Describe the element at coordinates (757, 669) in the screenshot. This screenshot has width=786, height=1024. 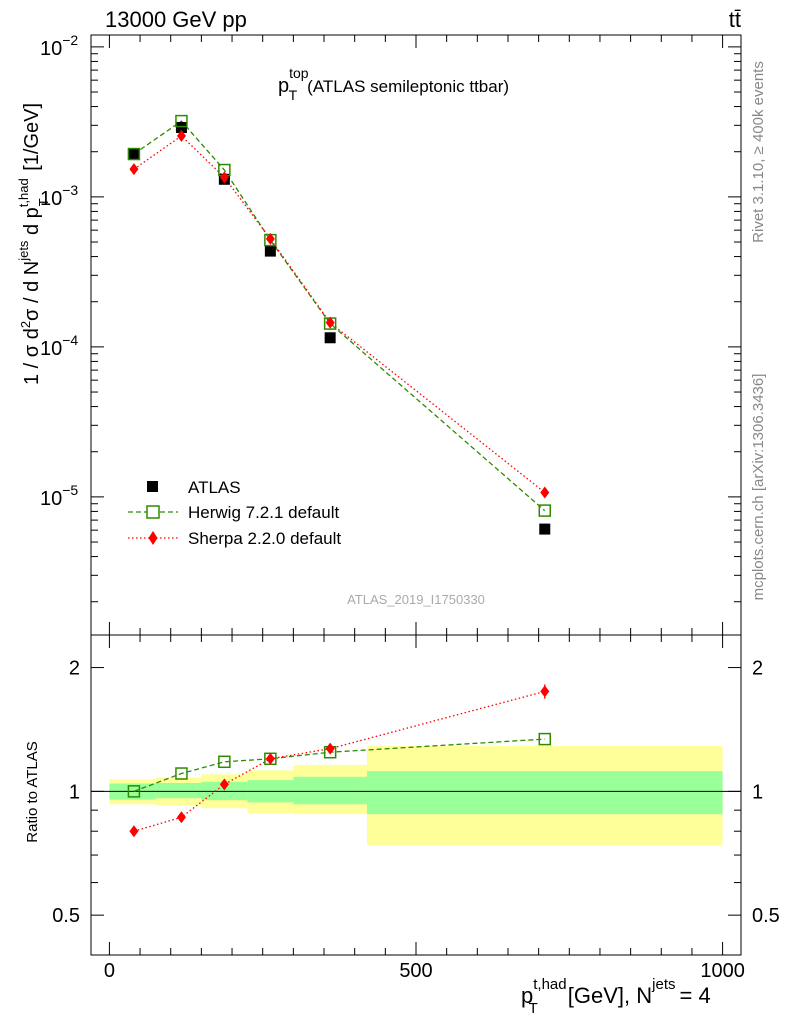
I see `ratio-y-tick-label-right: 2` at that location.